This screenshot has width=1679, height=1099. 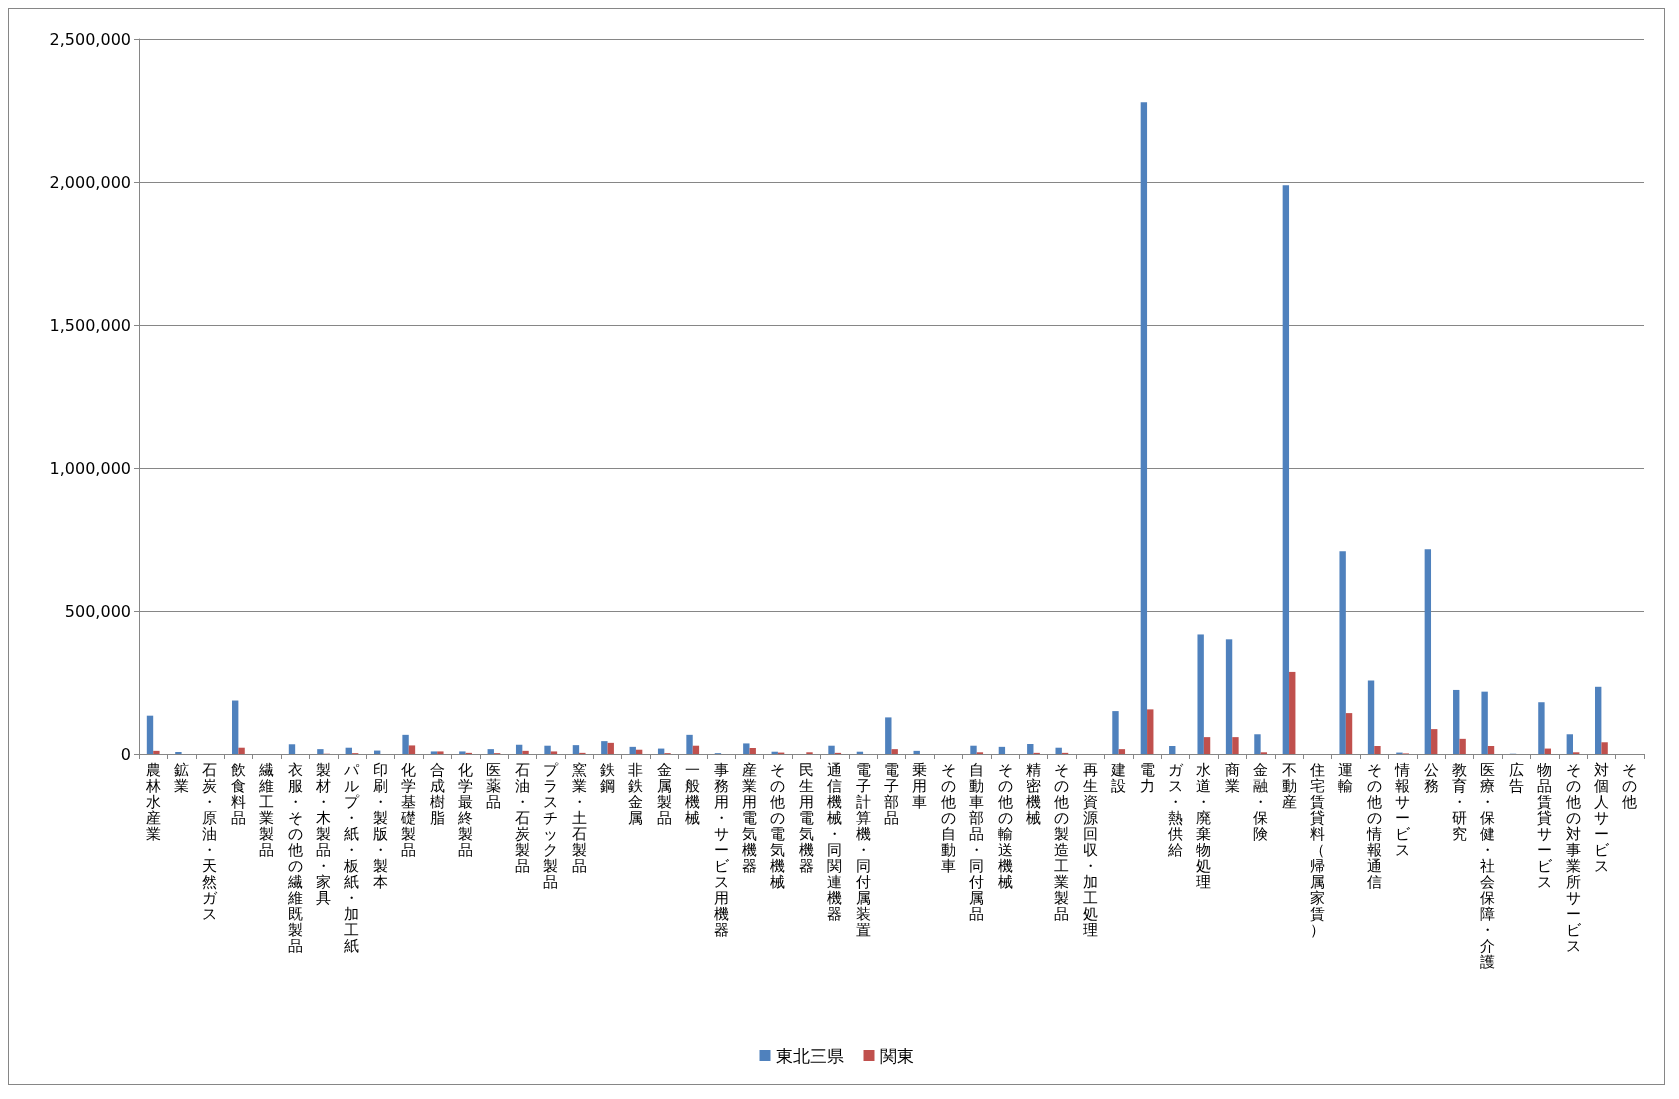 What do you see at coordinates (238, 794) in the screenshot?
I see `x-tick-label: 飲食料品` at bounding box center [238, 794].